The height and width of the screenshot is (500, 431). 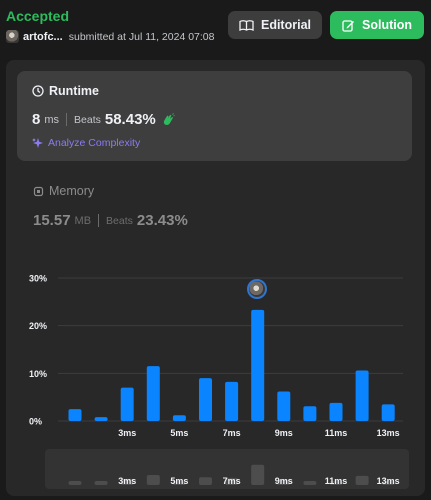 I want to click on runtime-title: Runtime, so click(x=65, y=91).